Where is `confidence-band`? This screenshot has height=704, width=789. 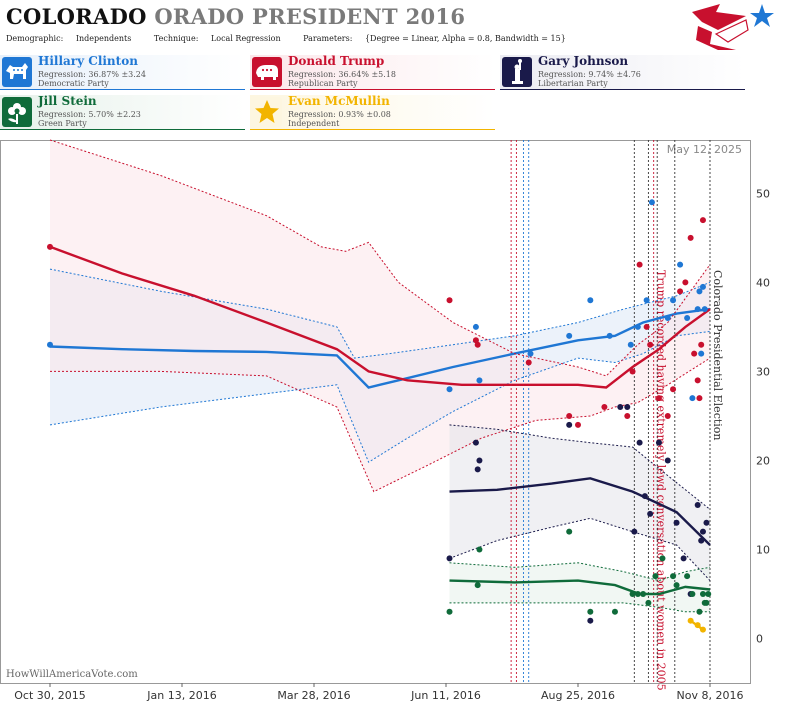
confidence-band is located at coordinates (579, 502).